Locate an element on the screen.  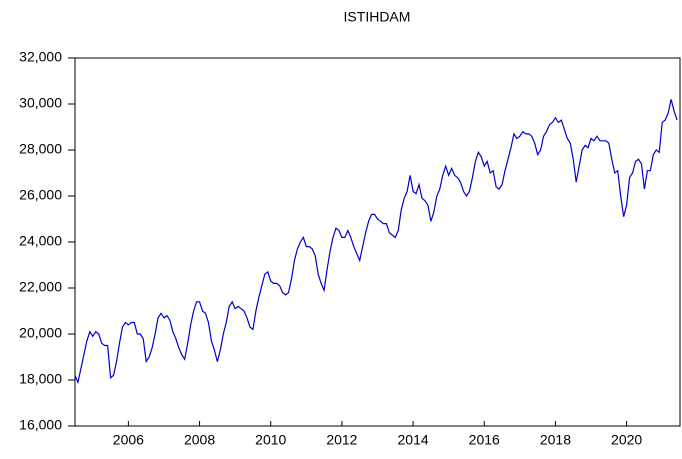
y-tick-label: 30,000 is located at coordinates (40, 103).